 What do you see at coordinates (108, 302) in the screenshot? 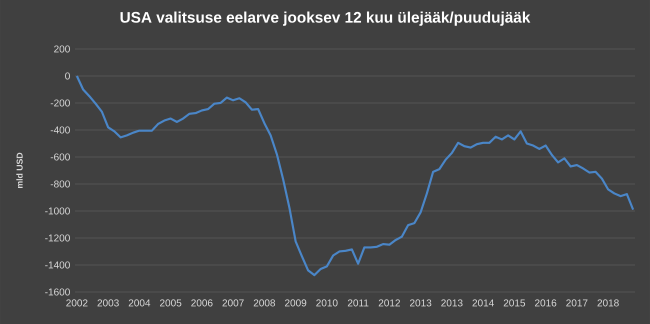
I see `x-tick-label: 2003` at bounding box center [108, 302].